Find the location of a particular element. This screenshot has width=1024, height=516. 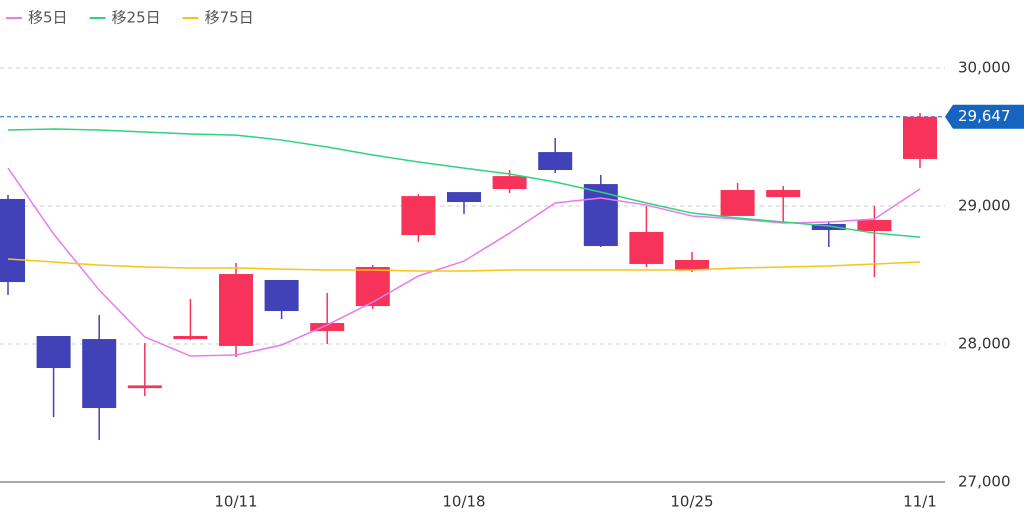

x-tick-label: 11/1 is located at coordinates (920, 502).